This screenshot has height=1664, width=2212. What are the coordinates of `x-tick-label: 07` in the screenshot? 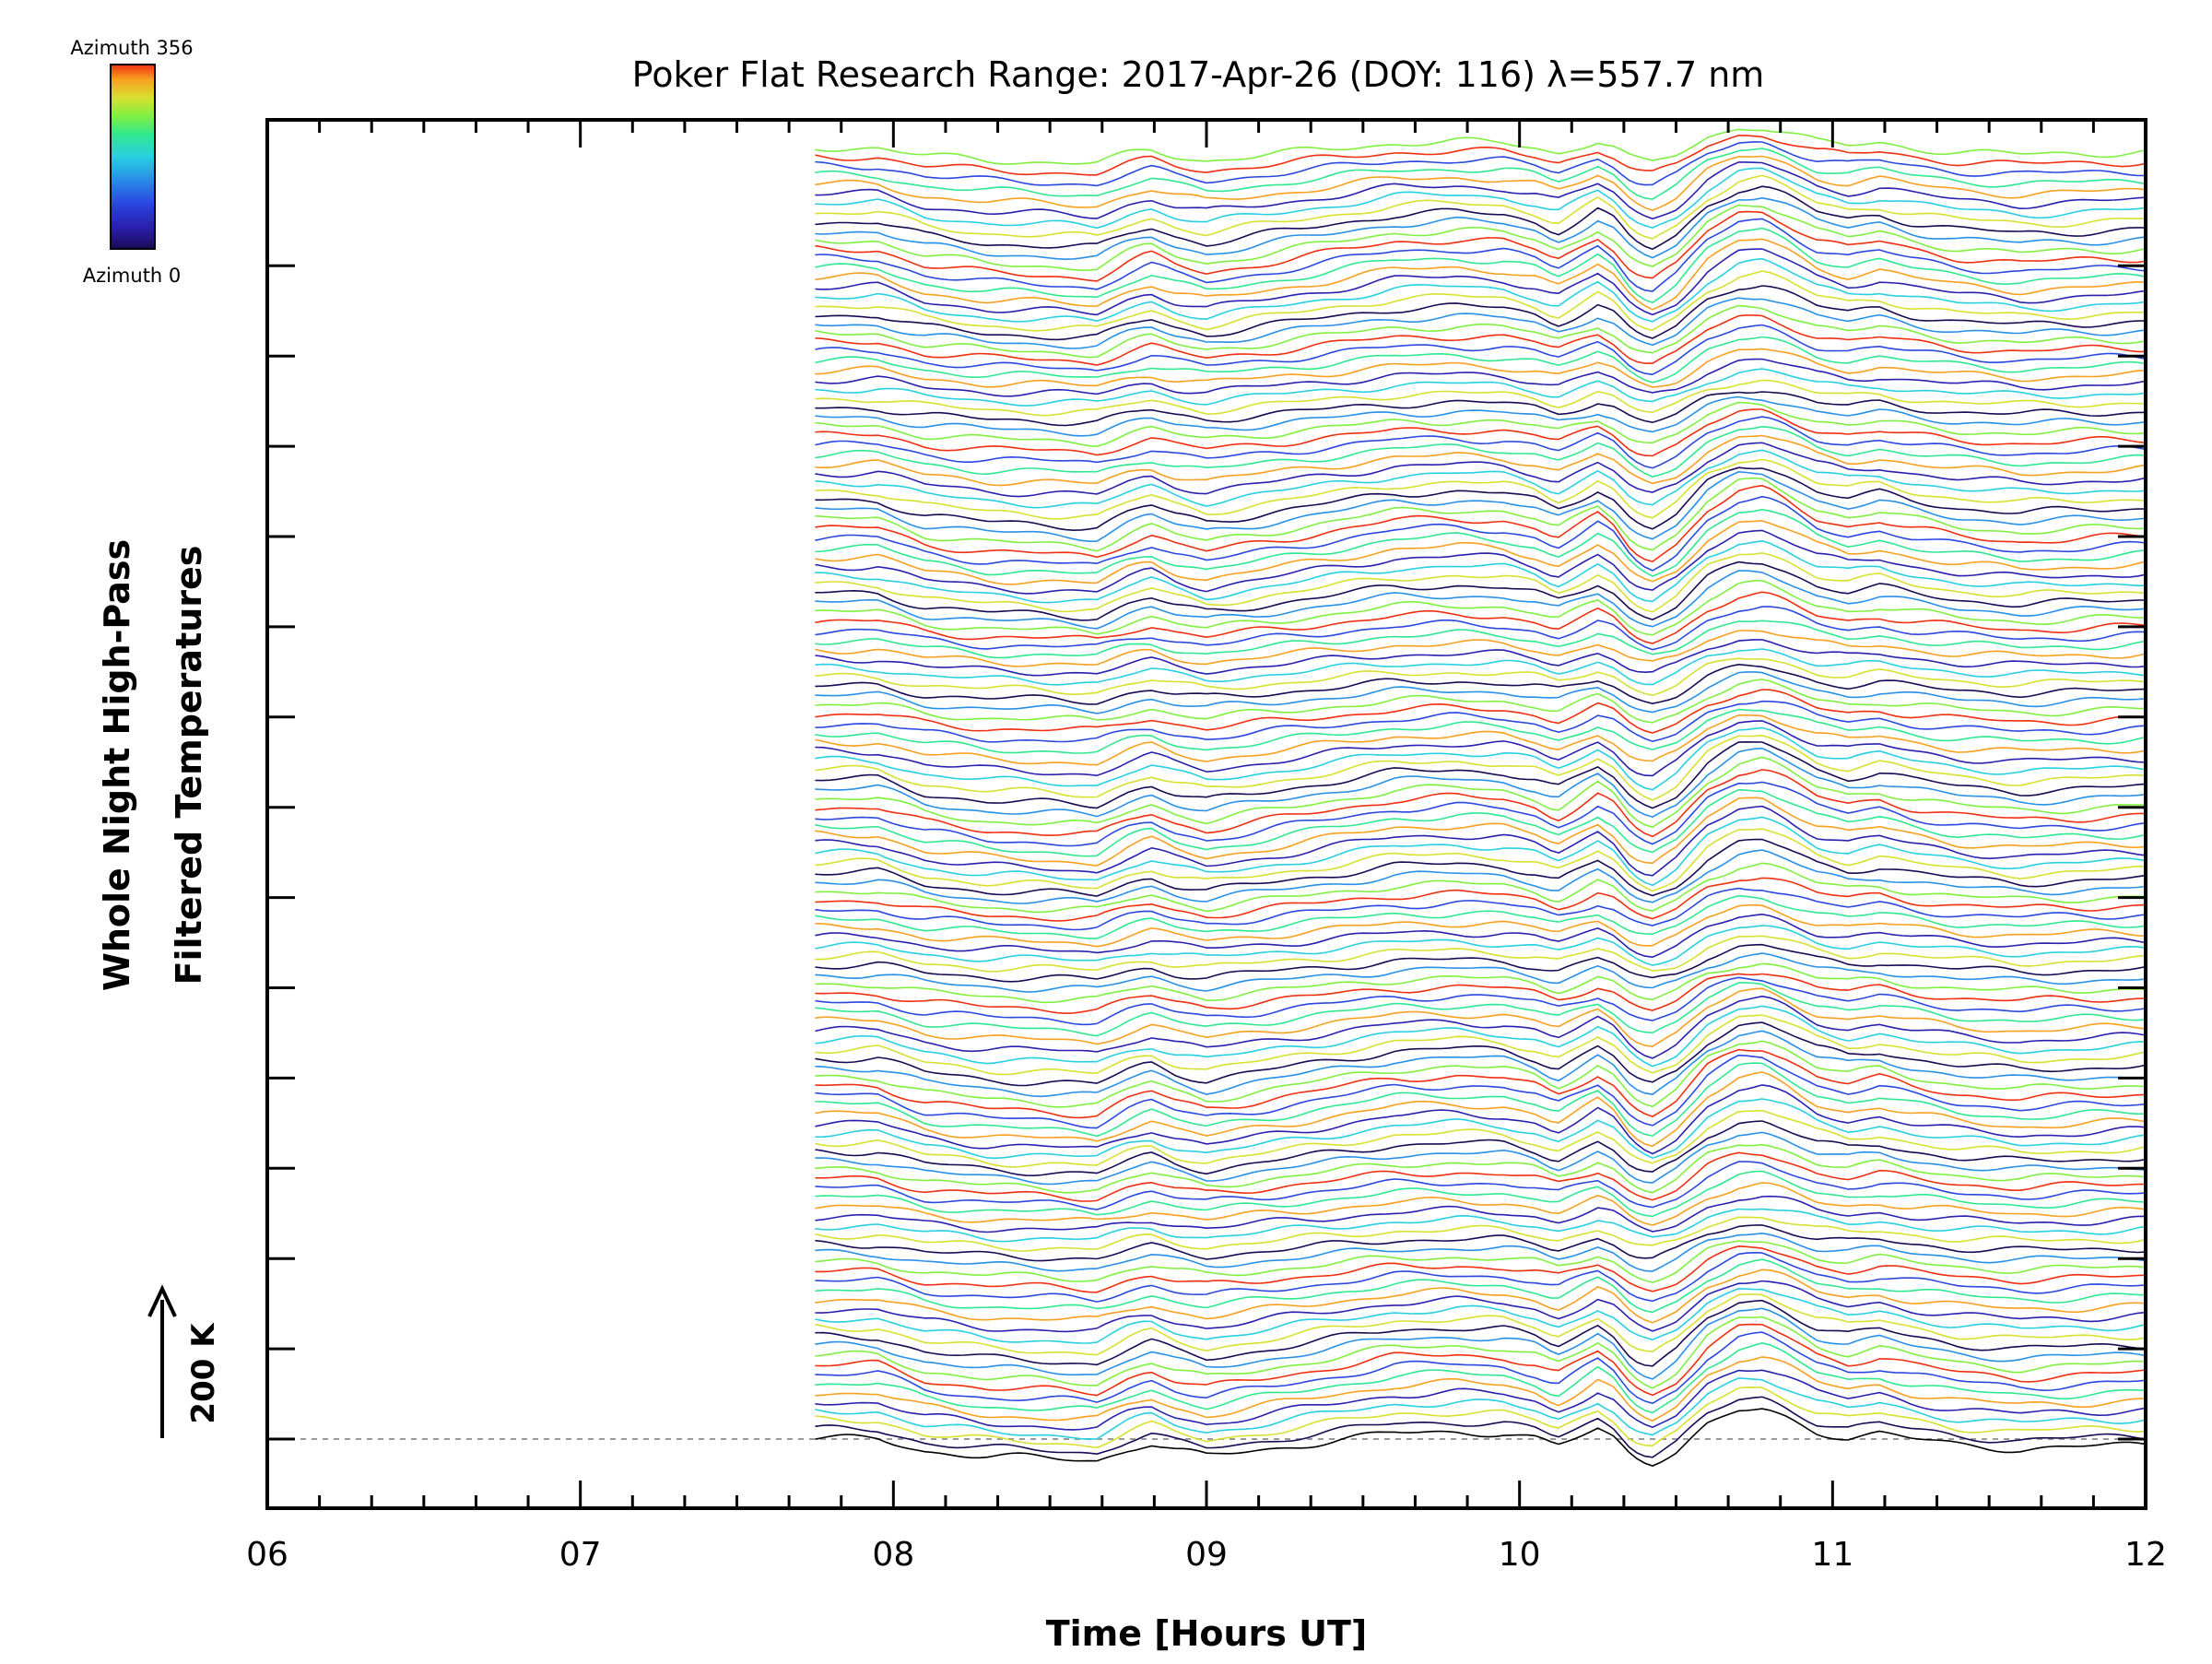 It's located at (580, 1555).